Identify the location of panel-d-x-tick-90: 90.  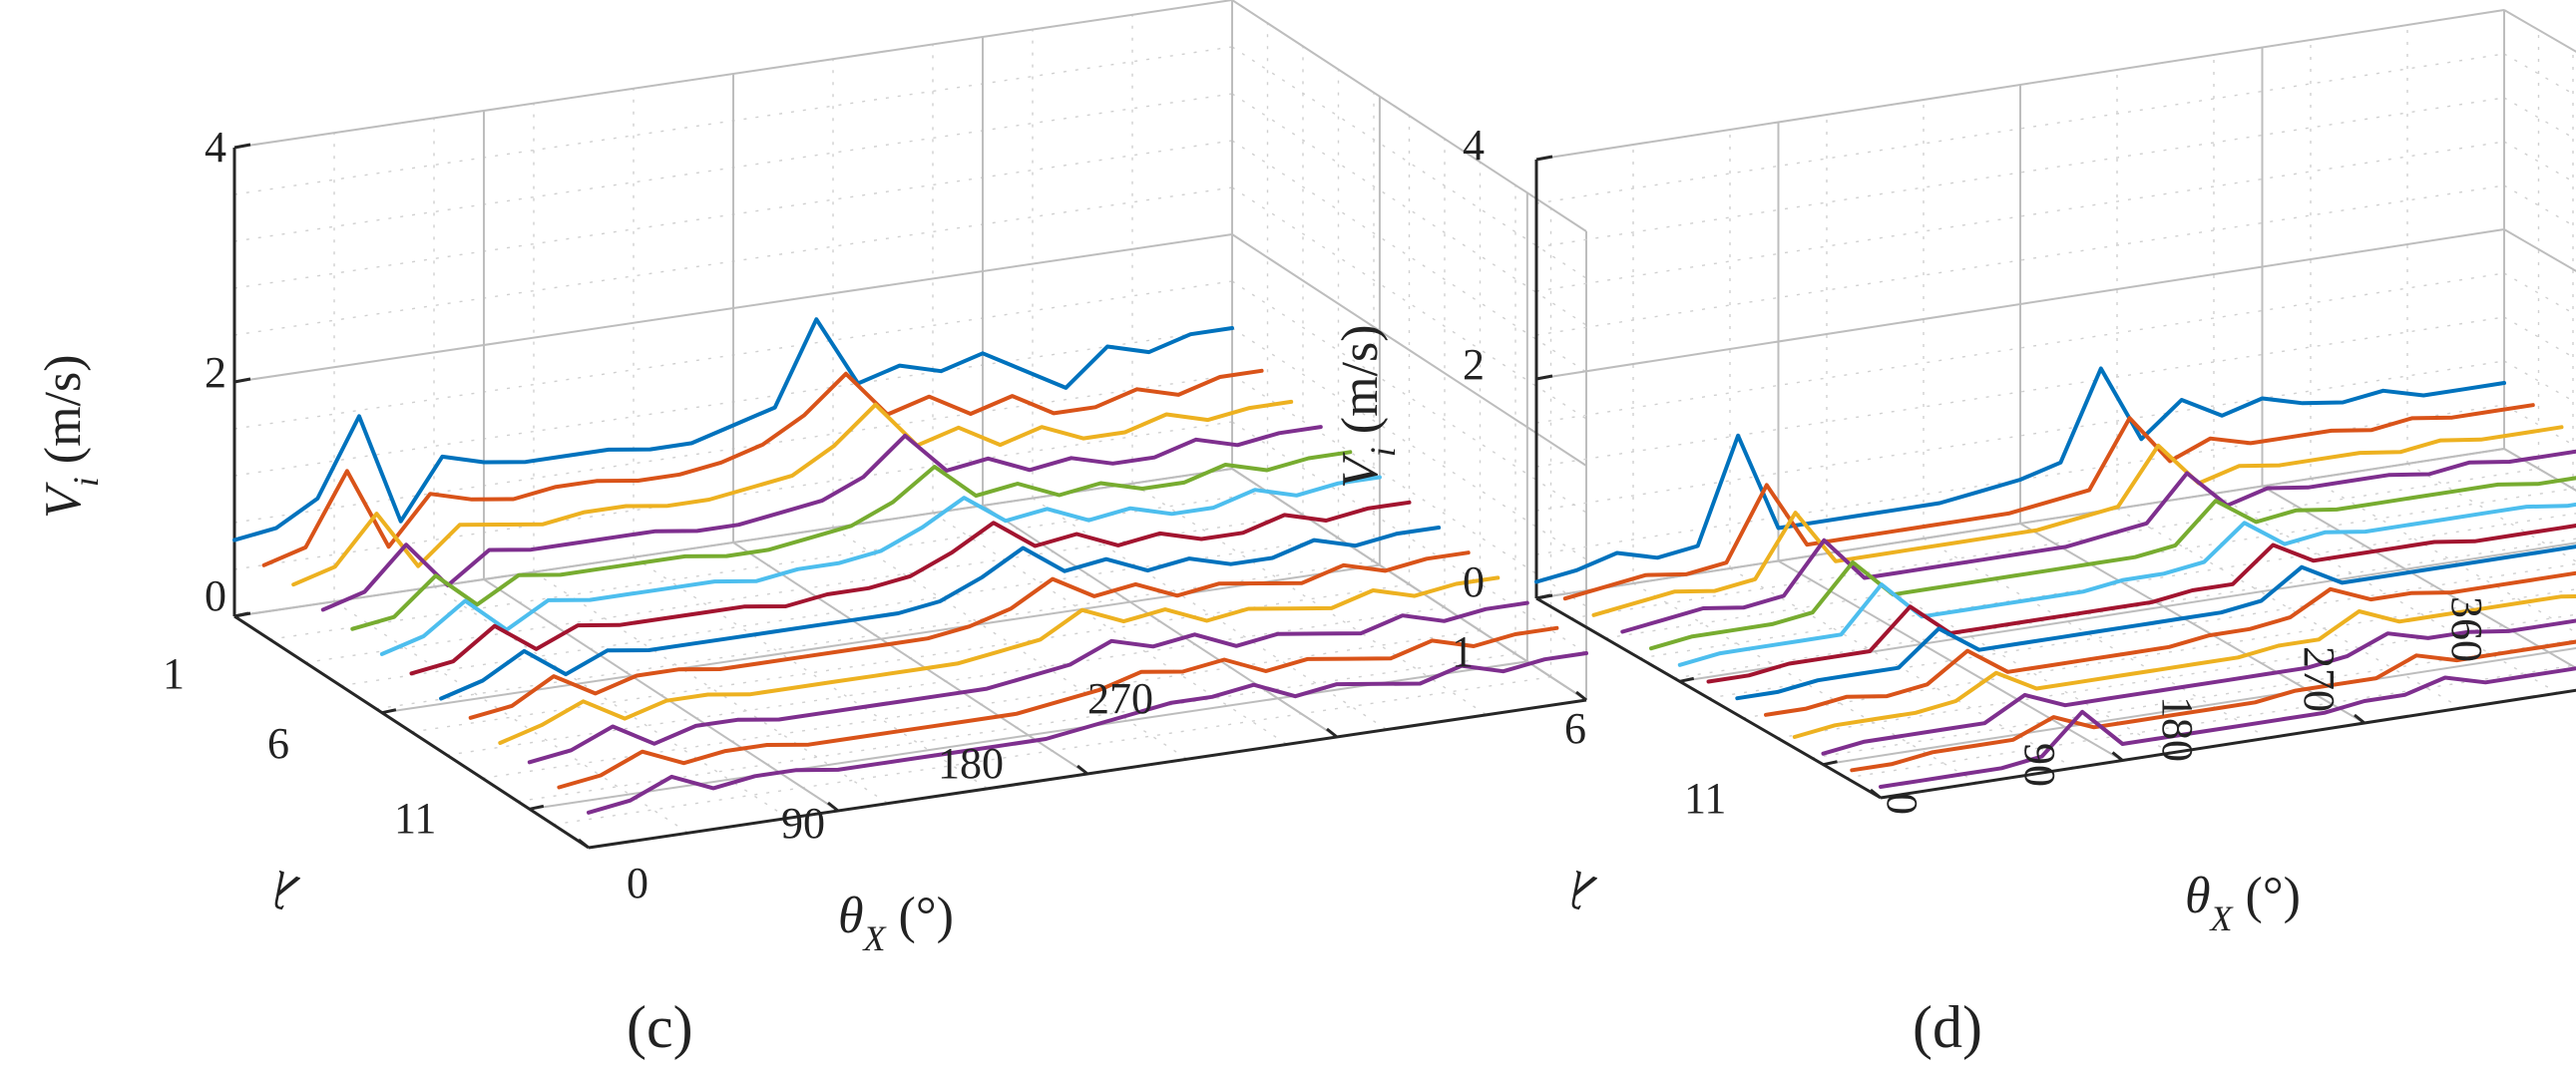
(2039, 765).